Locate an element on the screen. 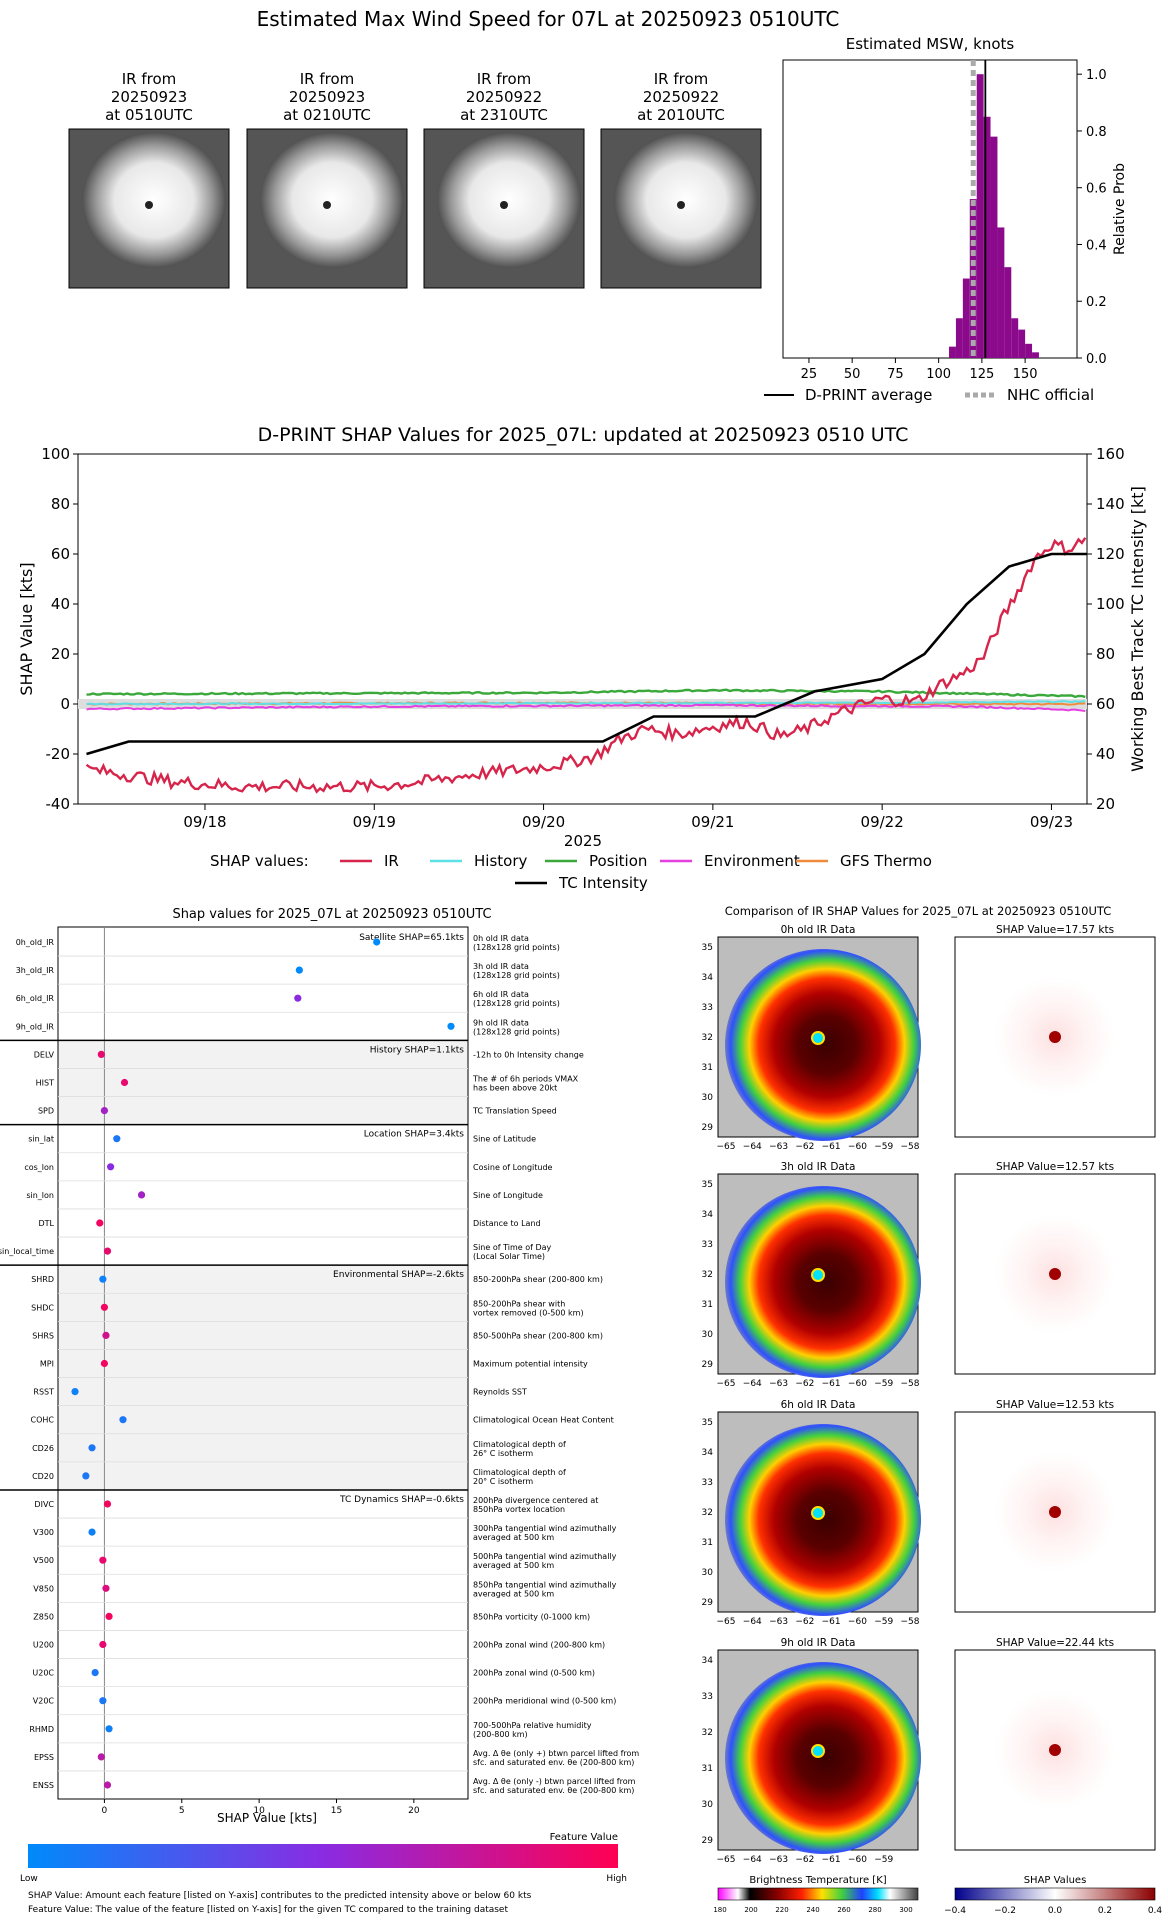 Image resolution: width=1168 pixels, height=1920 pixels. feature-desc-line: 9h old IR data is located at coordinates (501, 1022).